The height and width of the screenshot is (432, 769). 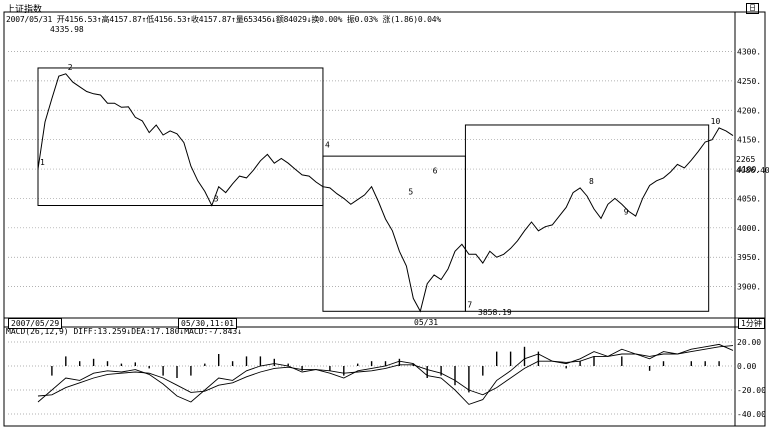 What do you see at coordinates (213, 331) in the screenshot?
I see `macd-value: MACD:-7.843↓` at bounding box center [213, 331].